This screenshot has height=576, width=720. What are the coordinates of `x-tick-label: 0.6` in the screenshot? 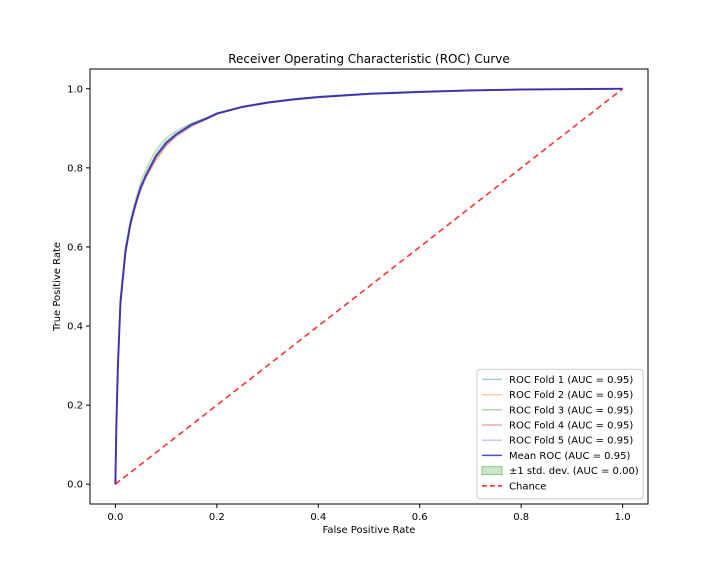 It's located at (420, 517).